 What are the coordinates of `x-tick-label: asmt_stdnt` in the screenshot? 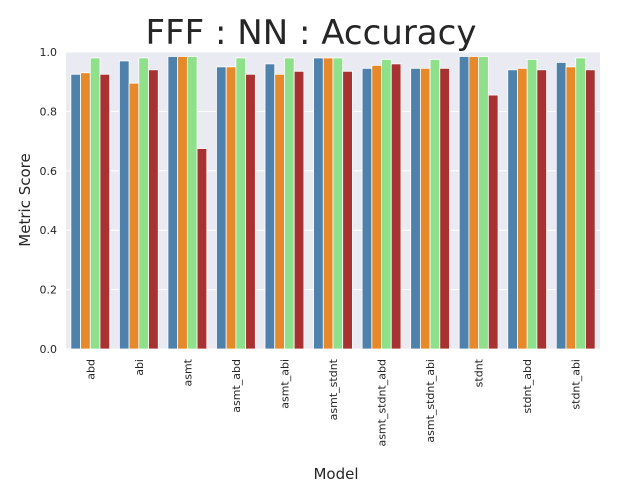 It's located at (333, 389).